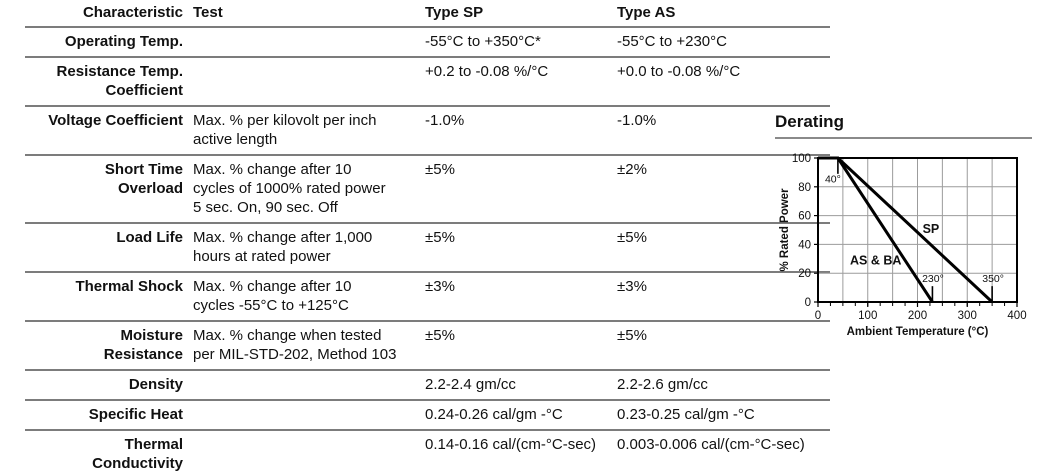  I want to click on svg-text: Ambient Temperature (°C), so click(918, 332).